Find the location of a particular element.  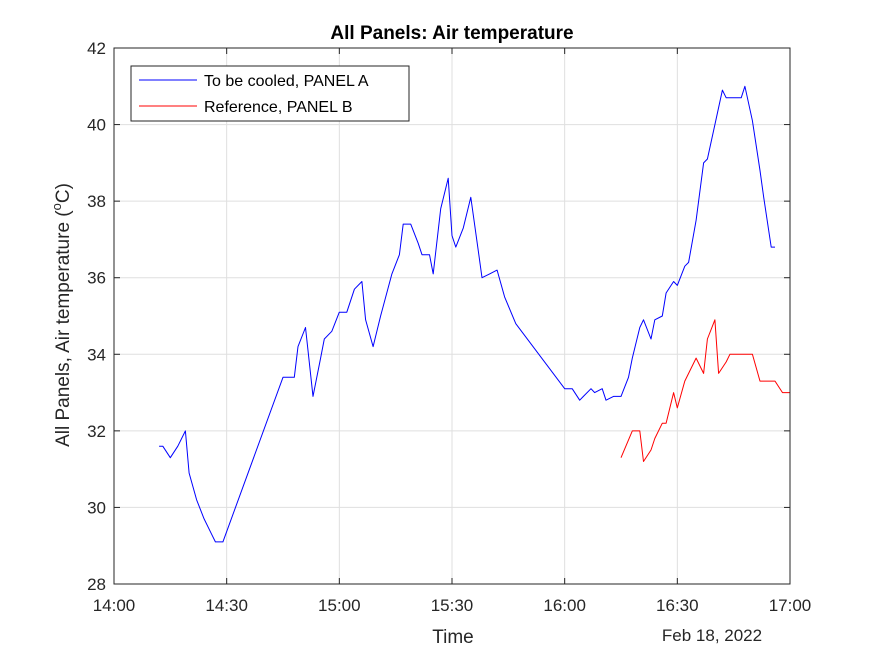

legend-box is located at coordinates (270, 93).